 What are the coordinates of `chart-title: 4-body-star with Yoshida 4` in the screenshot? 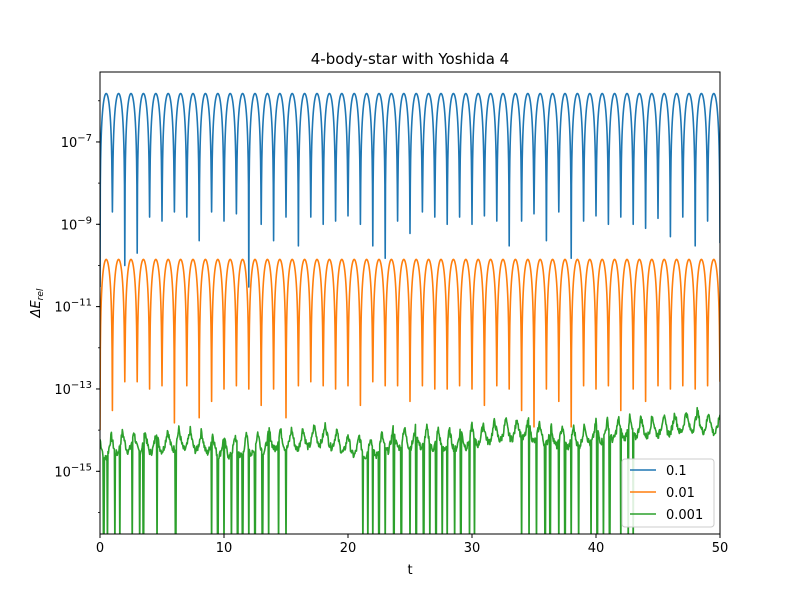 It's located at (410, 59).